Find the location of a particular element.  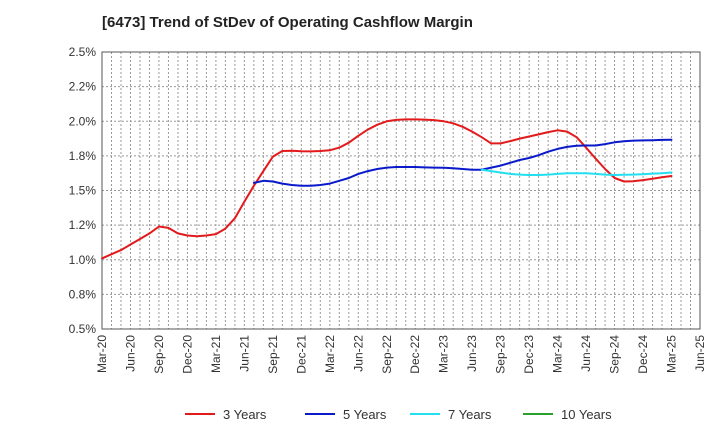

y-tick-label: 1.5% is located at coordinates (83, 191).